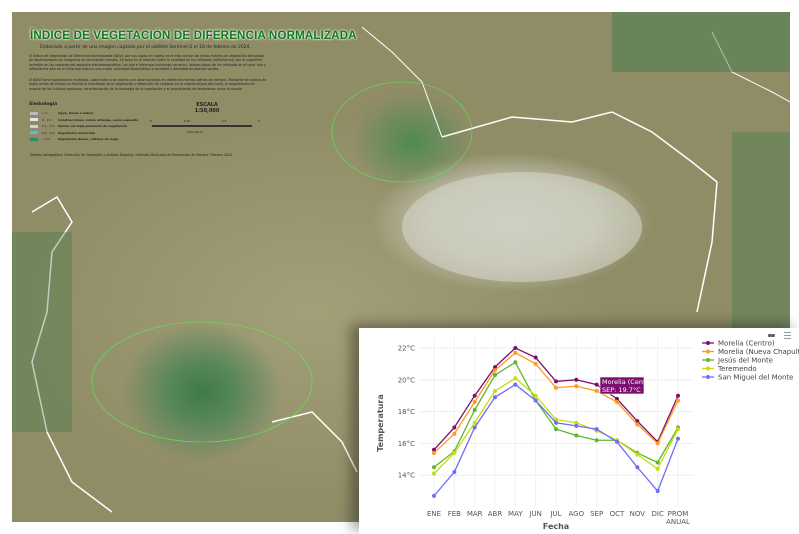  Describe the element at coordinates (621, 390) in the screenshot. I see `tooltip-value: SEP: 19.7°C` at that location.